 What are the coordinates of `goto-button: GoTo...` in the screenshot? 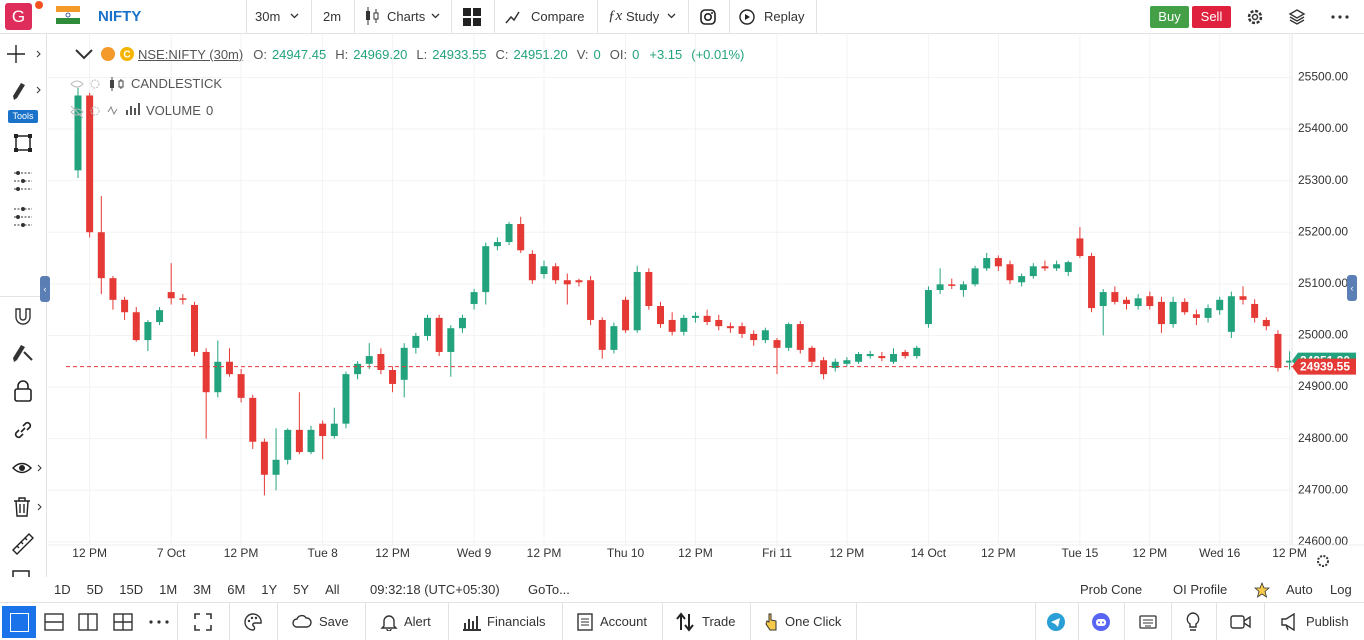 It's located at (549, 589).